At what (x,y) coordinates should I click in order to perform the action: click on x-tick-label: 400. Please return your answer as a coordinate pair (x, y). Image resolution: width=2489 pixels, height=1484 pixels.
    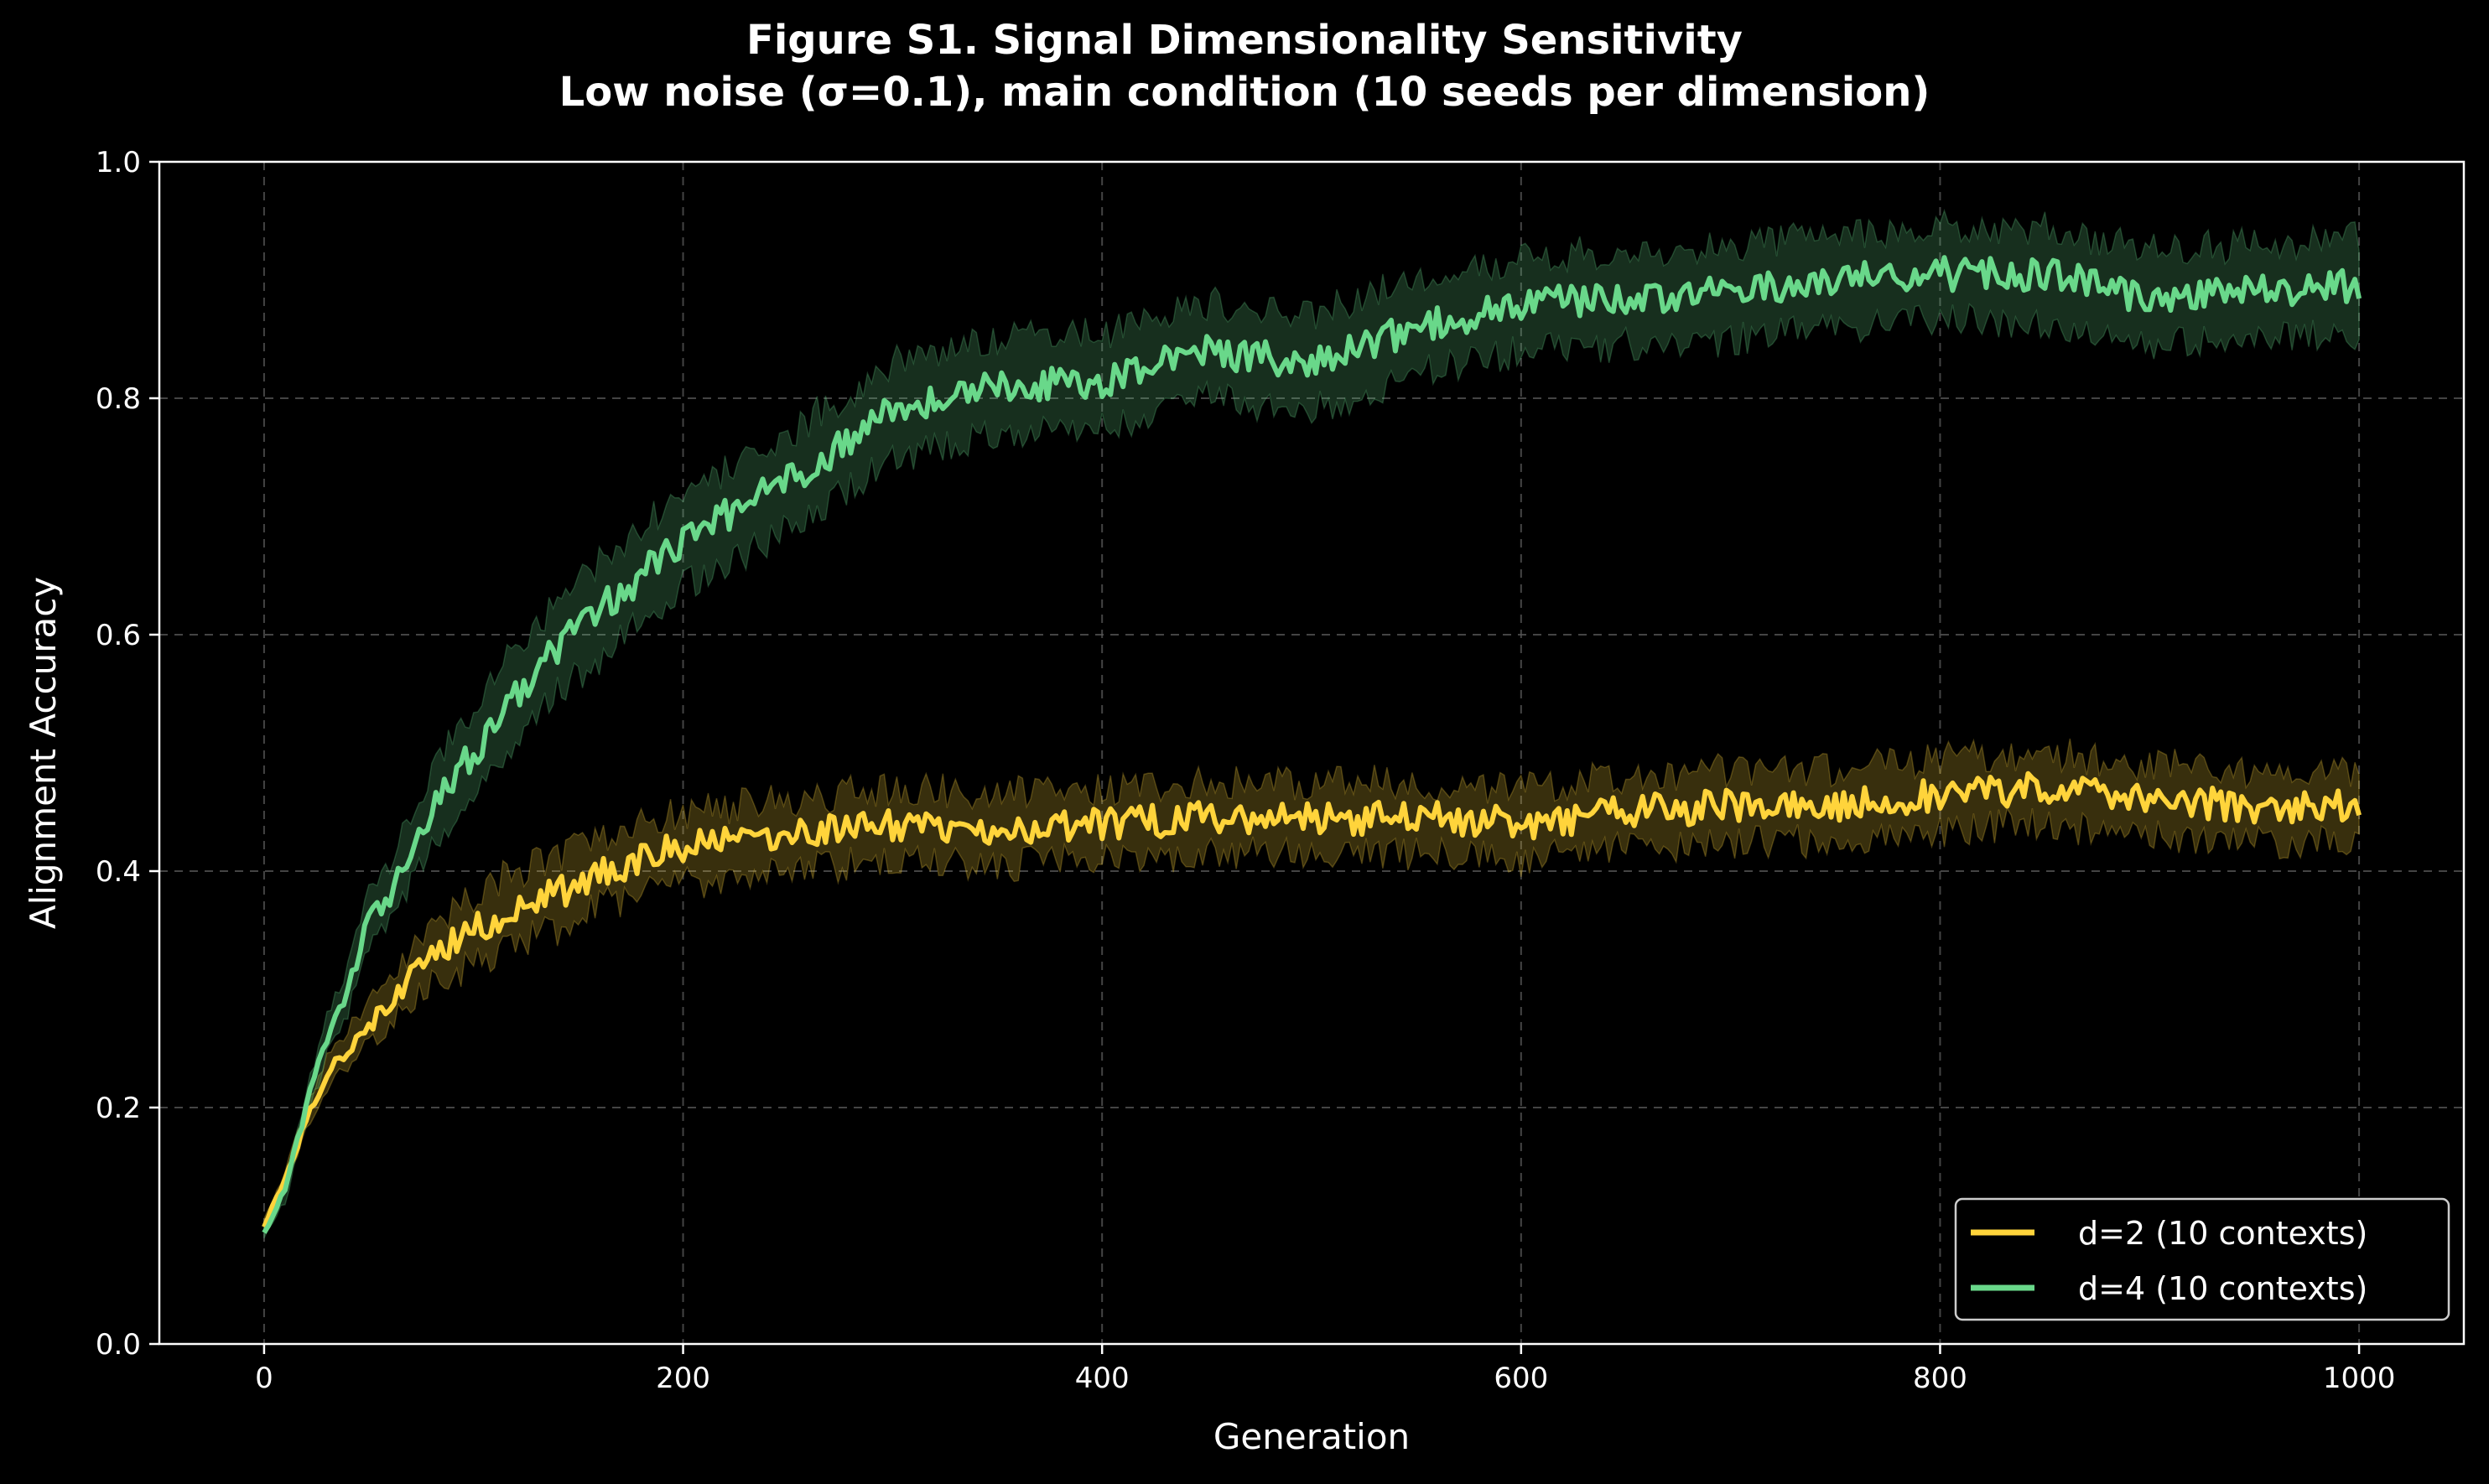
    Looking at the image, I should click on (1102, 1378).